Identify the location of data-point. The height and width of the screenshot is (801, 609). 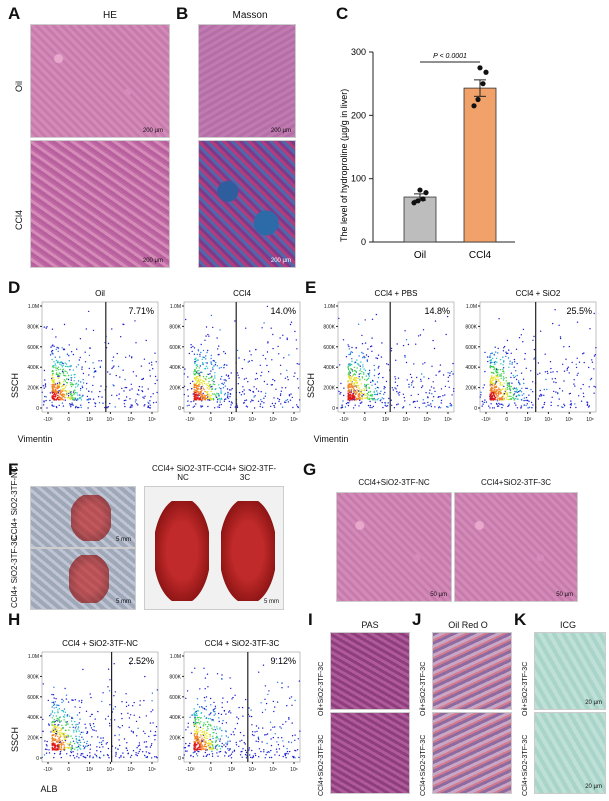
(426, 193).